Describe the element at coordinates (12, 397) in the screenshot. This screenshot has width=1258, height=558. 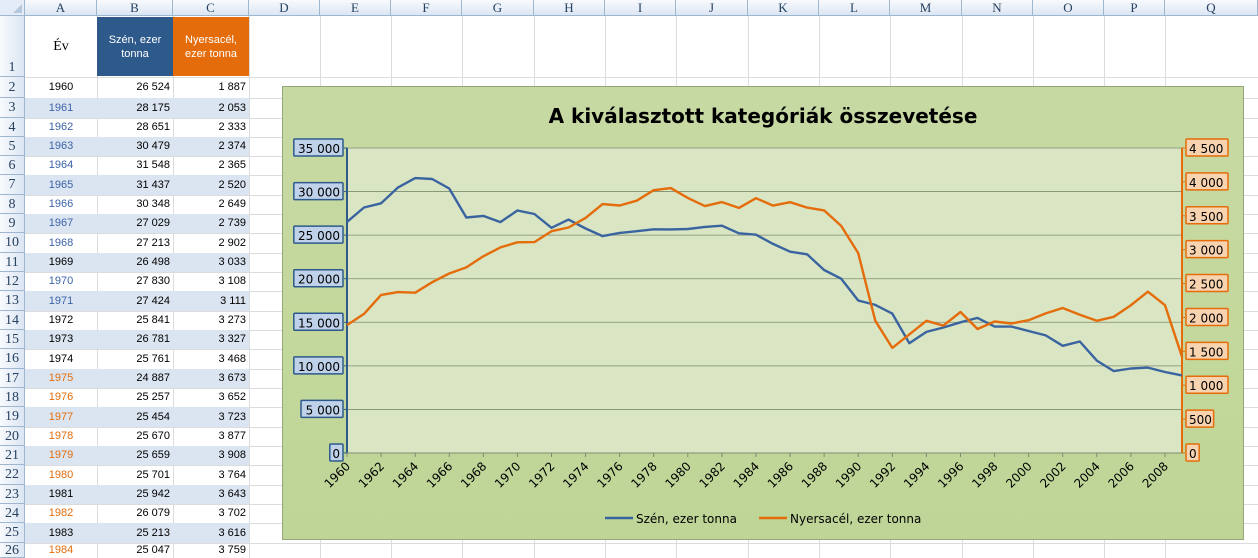
I see `row-header-18: 18` at that location.